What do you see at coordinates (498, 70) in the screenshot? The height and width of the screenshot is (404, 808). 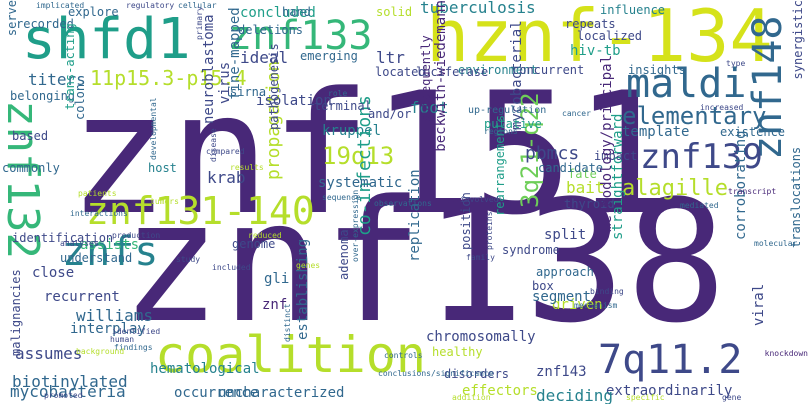 I see `cloud-word: environment` at bounding box center [498, 70].